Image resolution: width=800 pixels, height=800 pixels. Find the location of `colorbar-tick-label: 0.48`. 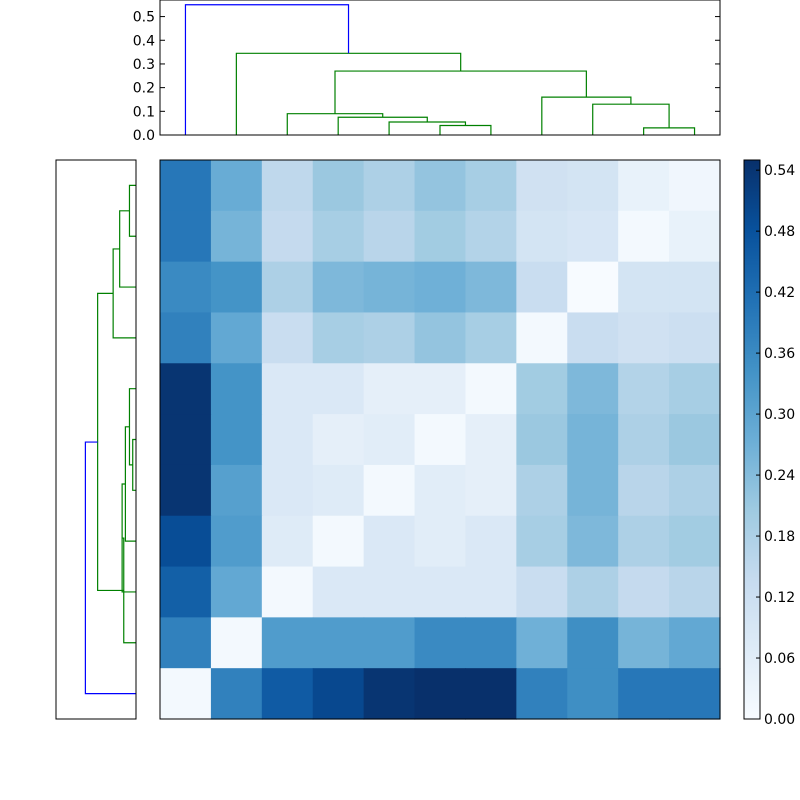

colorbar-tick-label: 0.48 is located at coordinates (779, 232).